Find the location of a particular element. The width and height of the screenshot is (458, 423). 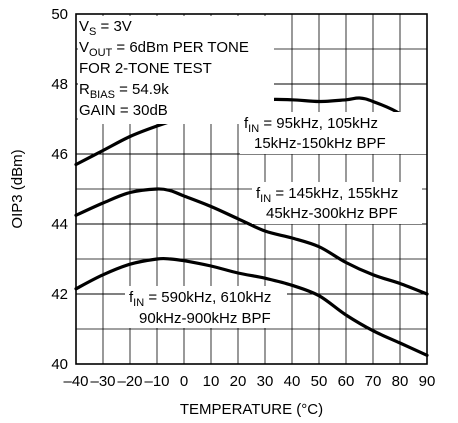

series-1-filter-label: 15kHz-150kHz BPF is located at coordinates (320, 143).